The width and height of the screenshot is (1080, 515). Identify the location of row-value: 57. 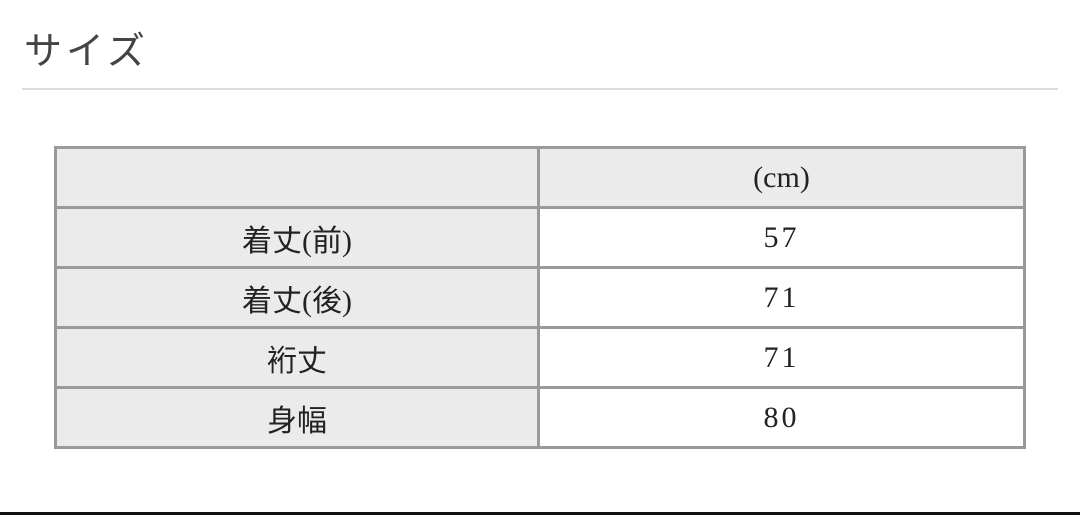
(781, 237).